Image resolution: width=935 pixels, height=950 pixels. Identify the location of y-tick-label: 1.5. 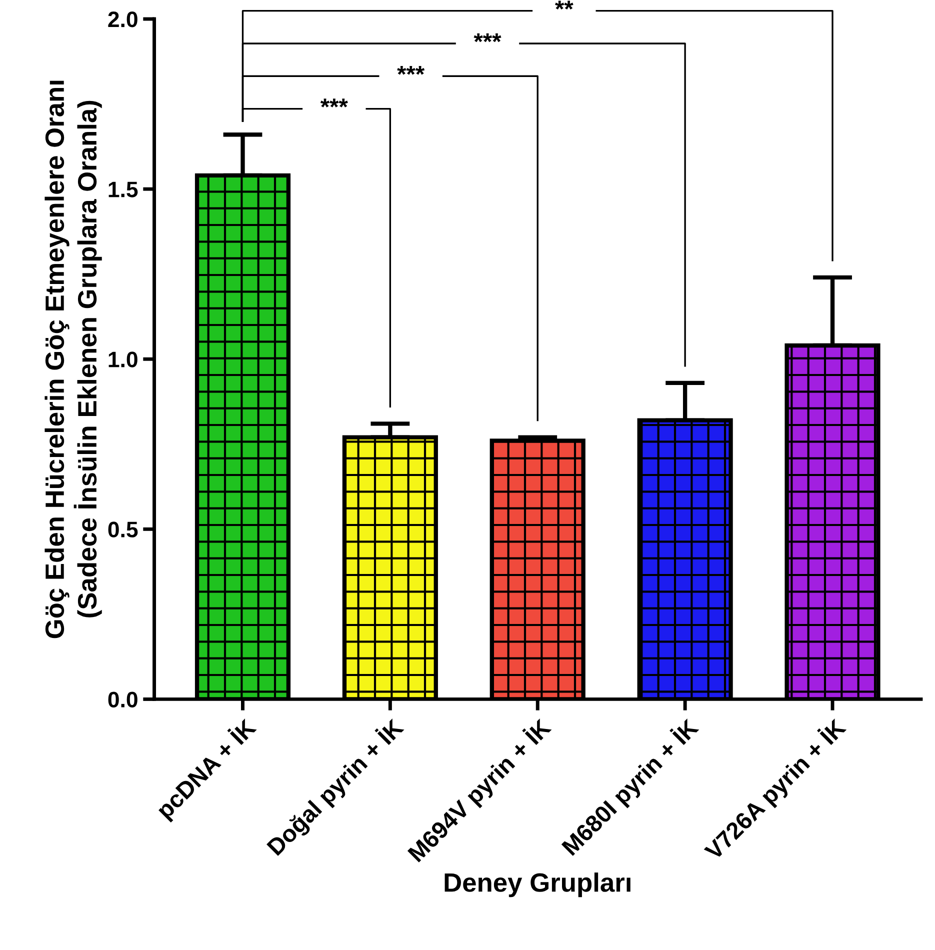
(123, 190).